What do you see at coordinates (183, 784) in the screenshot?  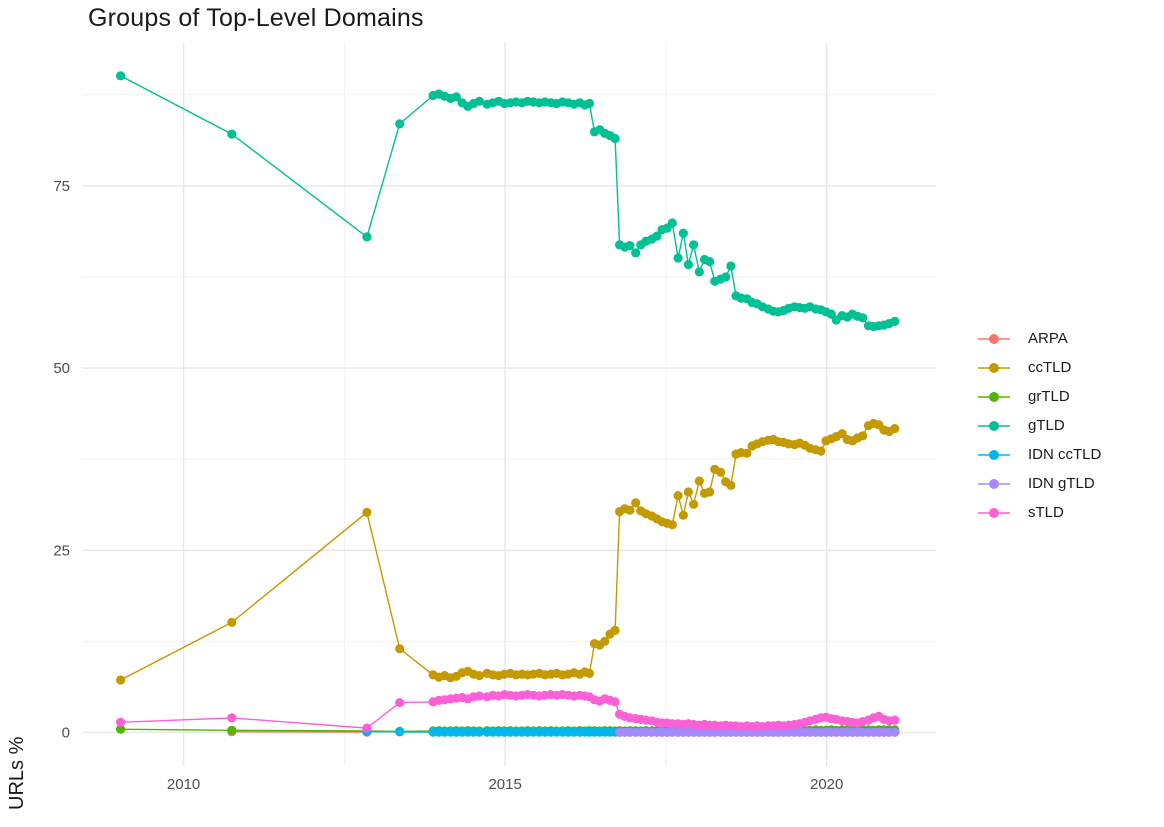 I see `x-tick-label: 2010` at bounding box center [183, 784].